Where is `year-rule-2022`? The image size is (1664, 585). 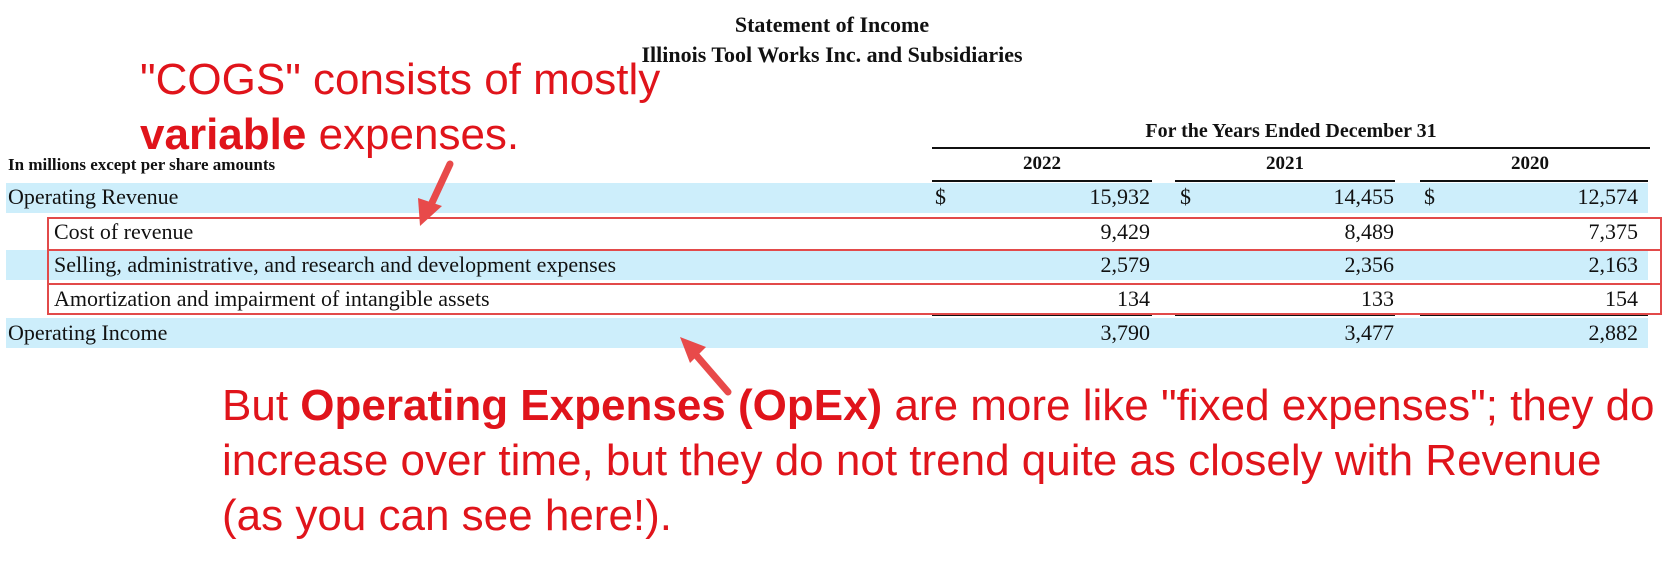 year-rule-2022 is located at coordinates (1042, 181).